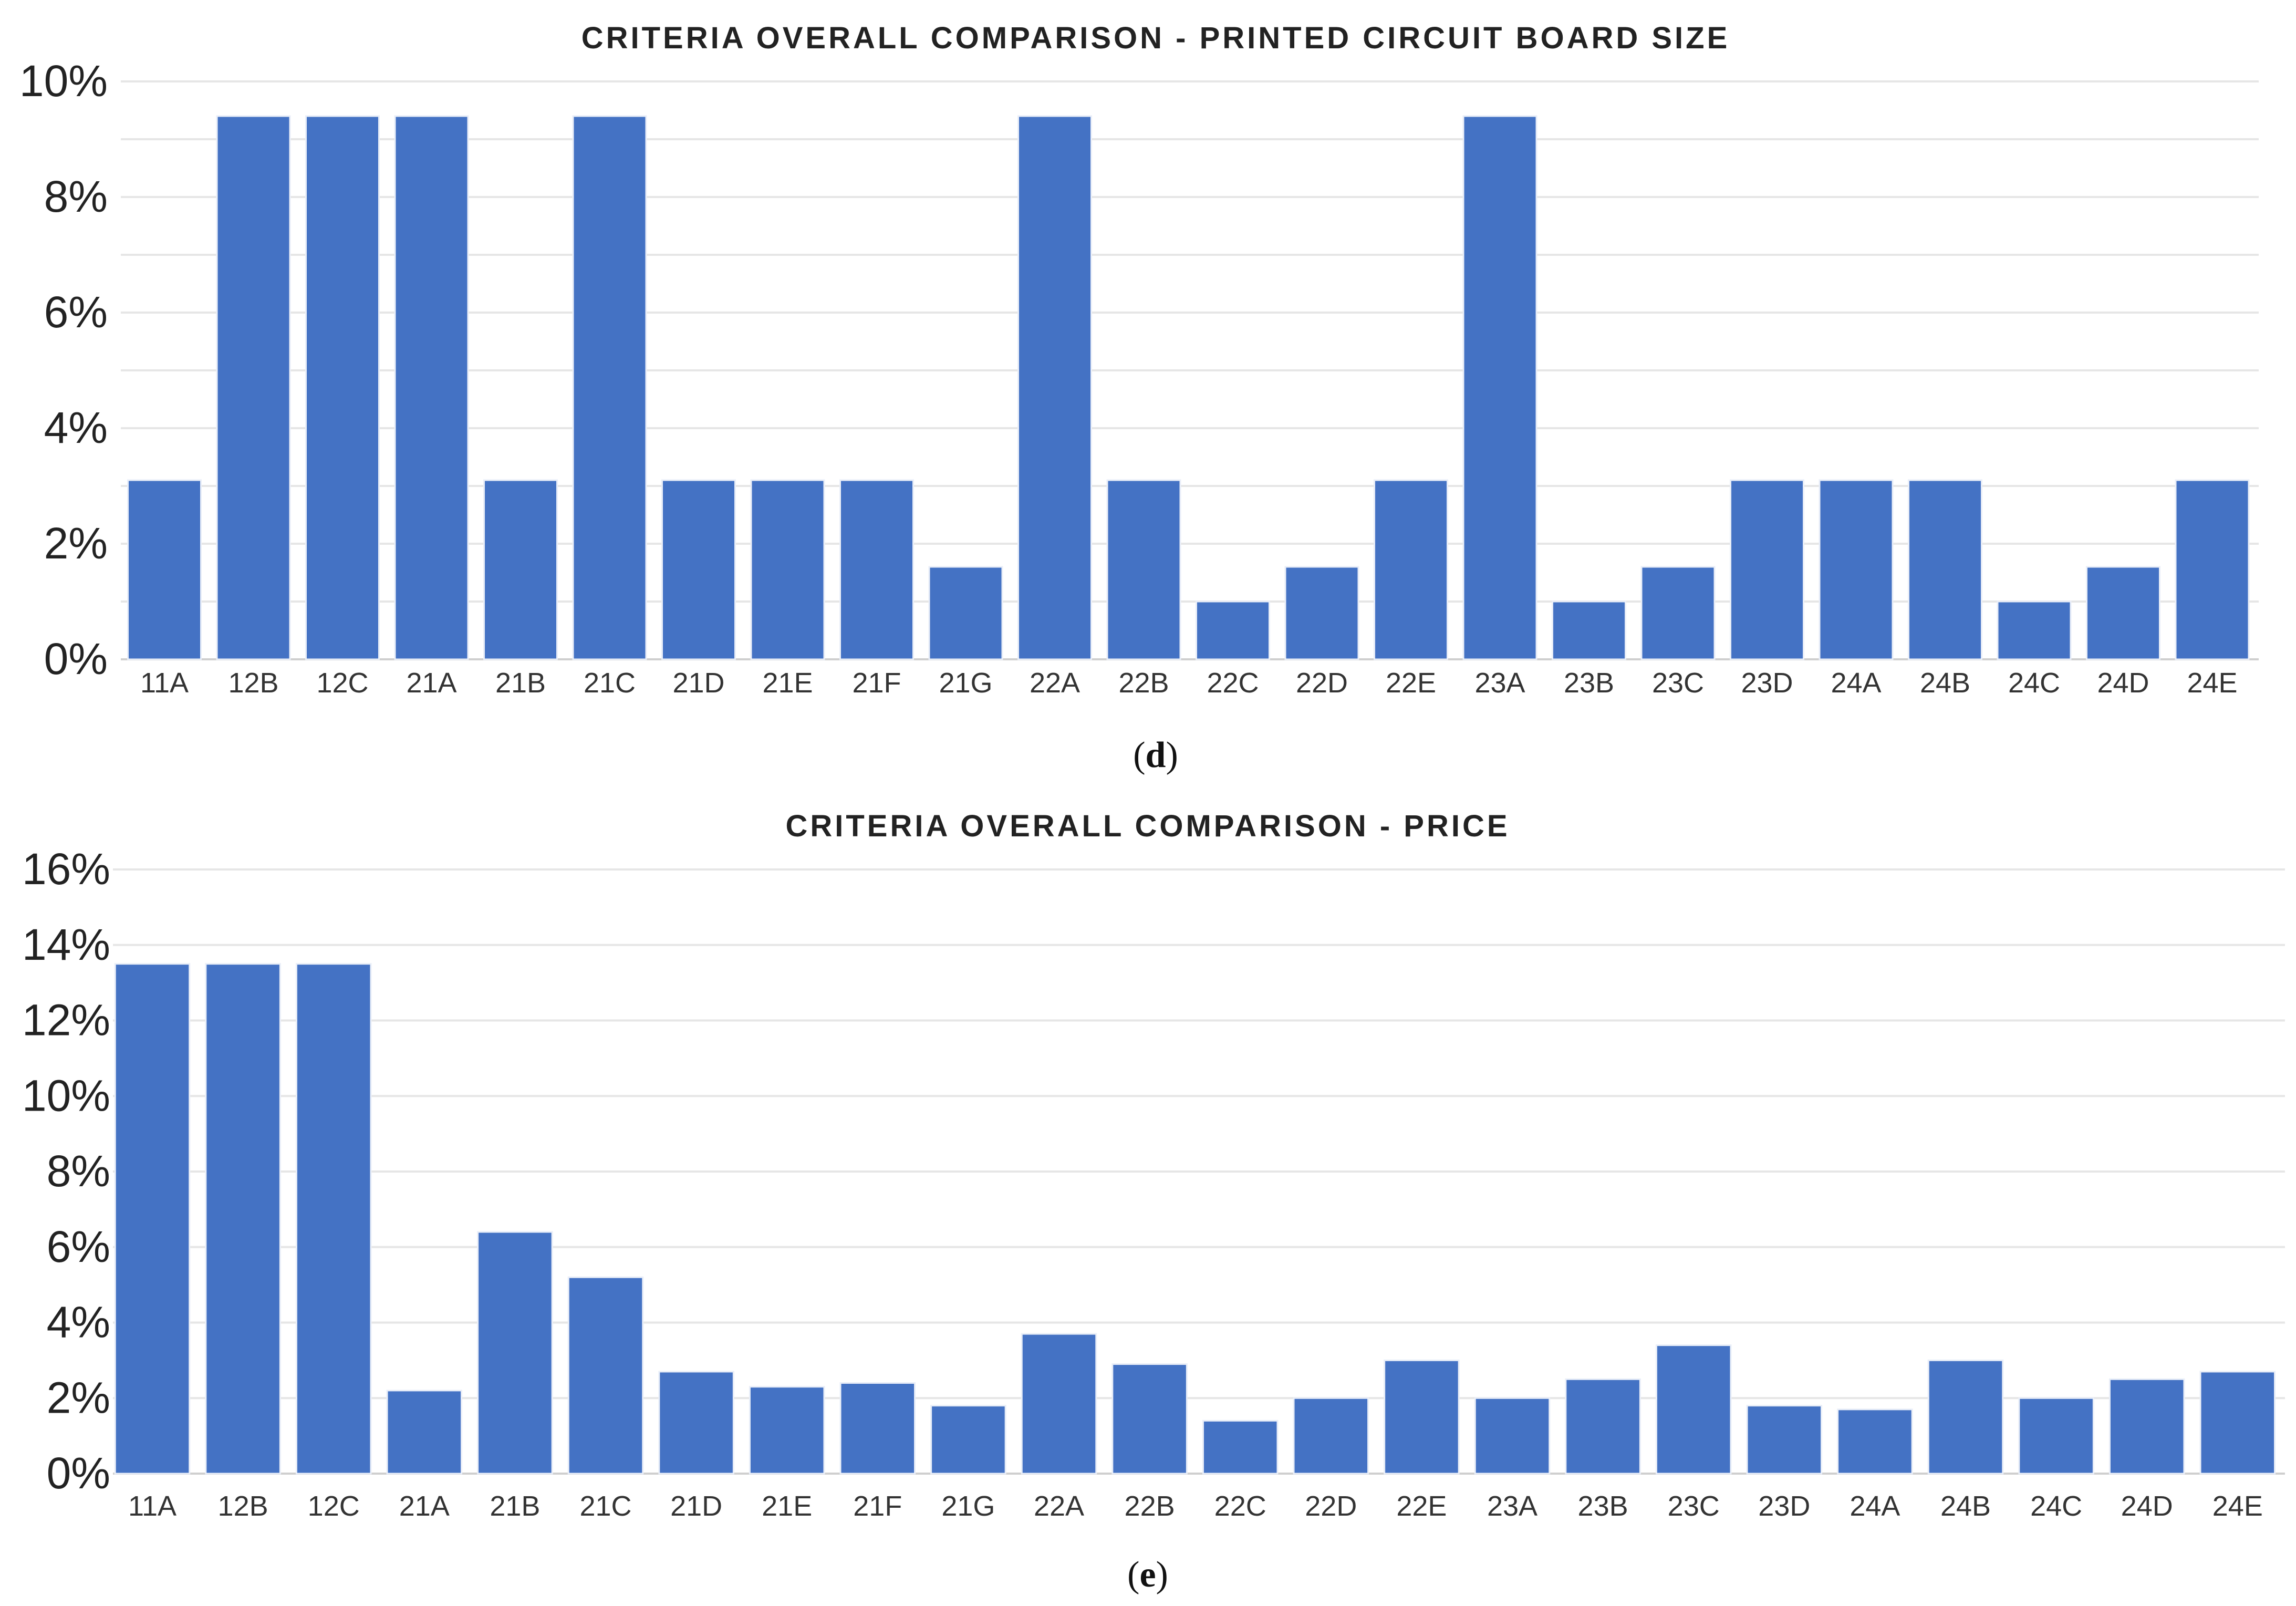  I want to click on x-tick-label-e-23D: 23D, so click(1784, 1506).